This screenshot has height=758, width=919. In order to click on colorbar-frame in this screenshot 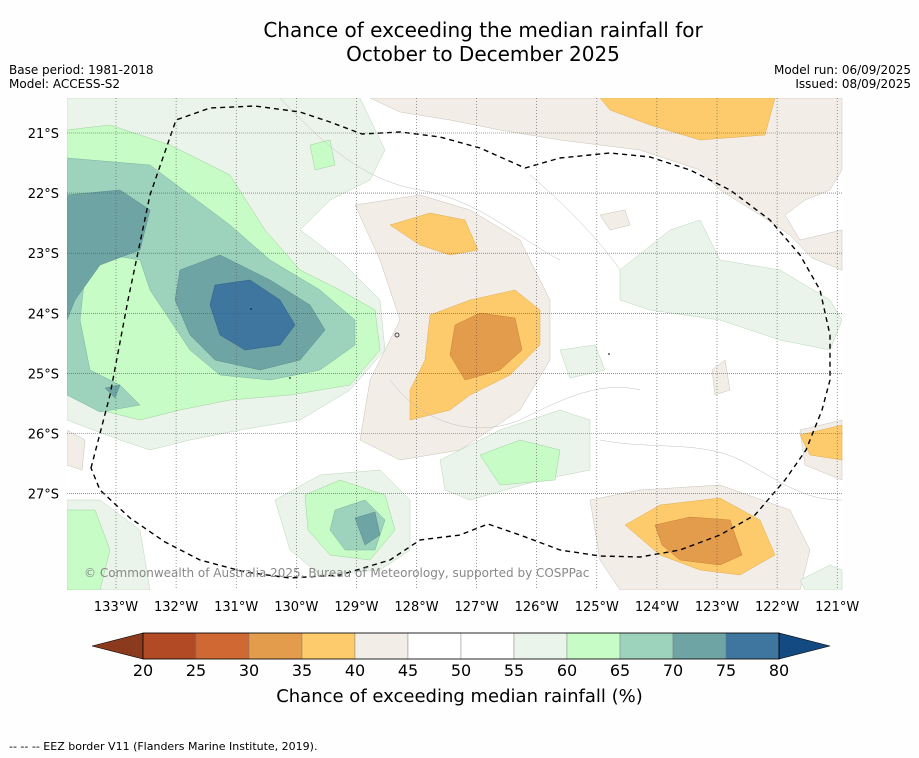, I will do `click(461, 646)`.